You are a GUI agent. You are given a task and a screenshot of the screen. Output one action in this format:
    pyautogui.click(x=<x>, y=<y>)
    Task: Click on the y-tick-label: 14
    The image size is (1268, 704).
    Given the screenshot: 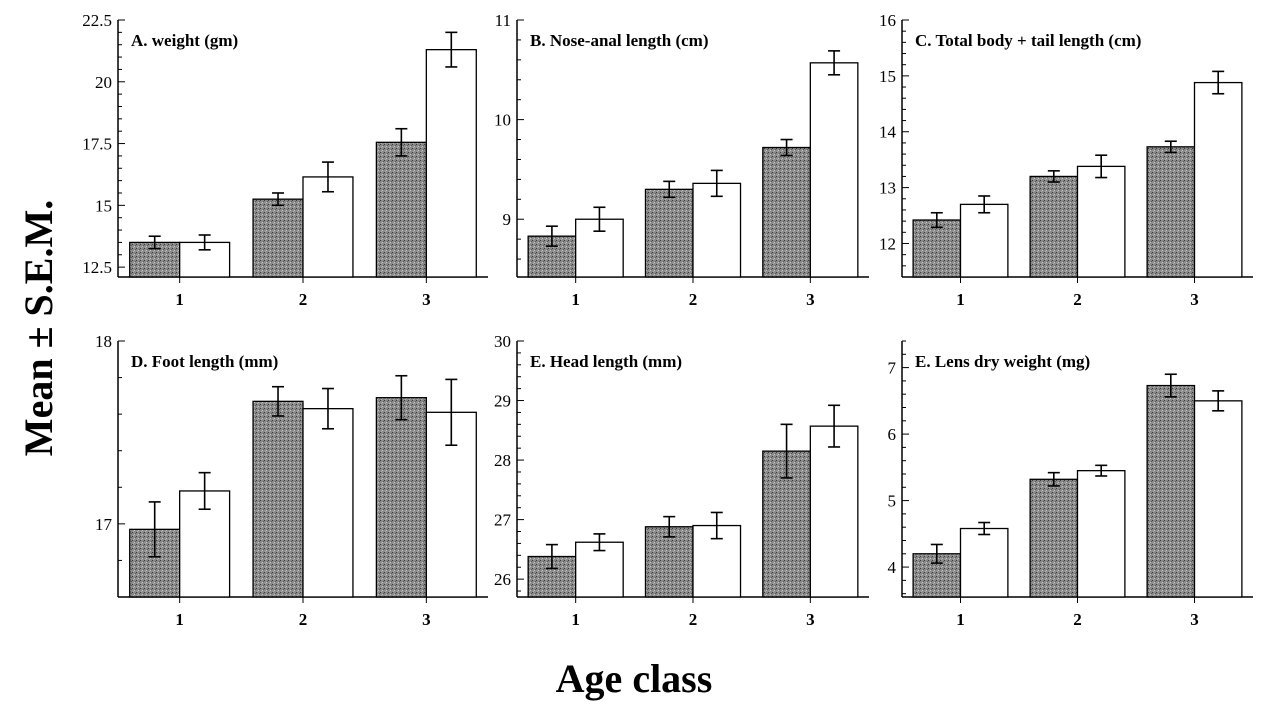 What is the action you would take?
    pyautogui.click(x=888, y=132)
    